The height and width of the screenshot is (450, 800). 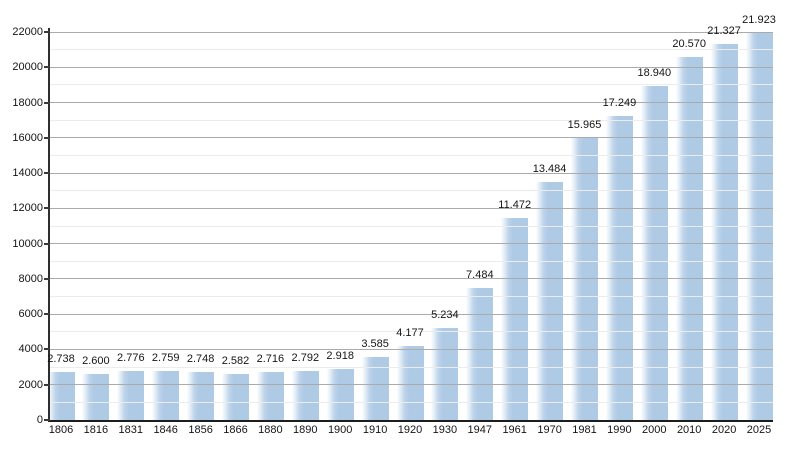 What do you see at coordinates (131, 358) in the screenshot?
I see `bar-value-label: 2.776` at bounding box center [131, 358].